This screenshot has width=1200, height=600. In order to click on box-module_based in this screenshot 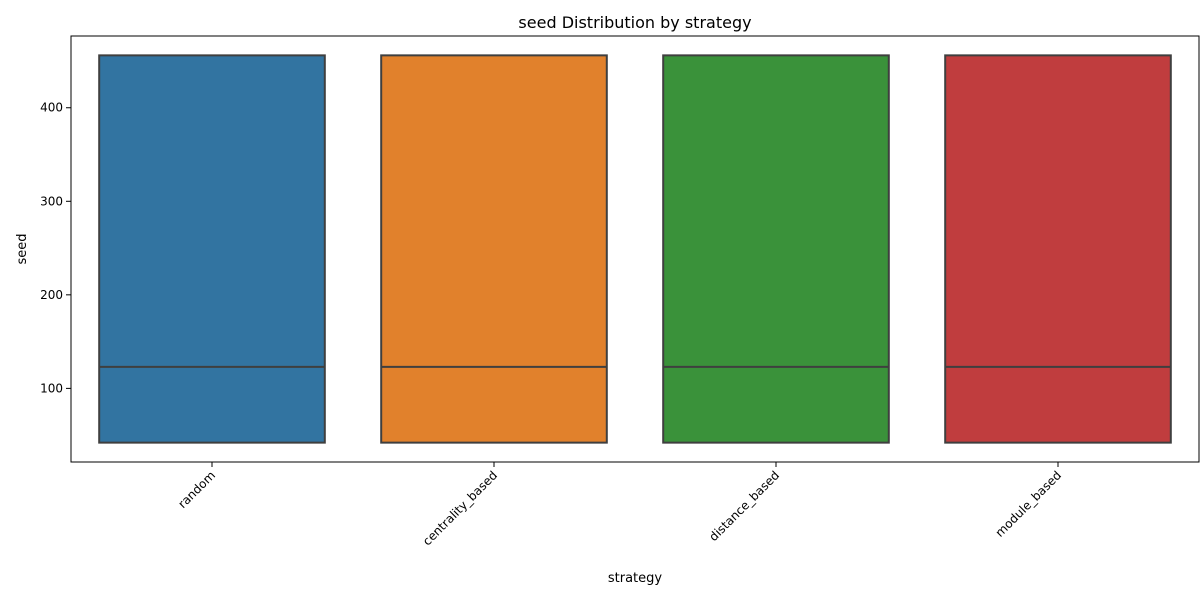, I will do `click(1058, 249)`.